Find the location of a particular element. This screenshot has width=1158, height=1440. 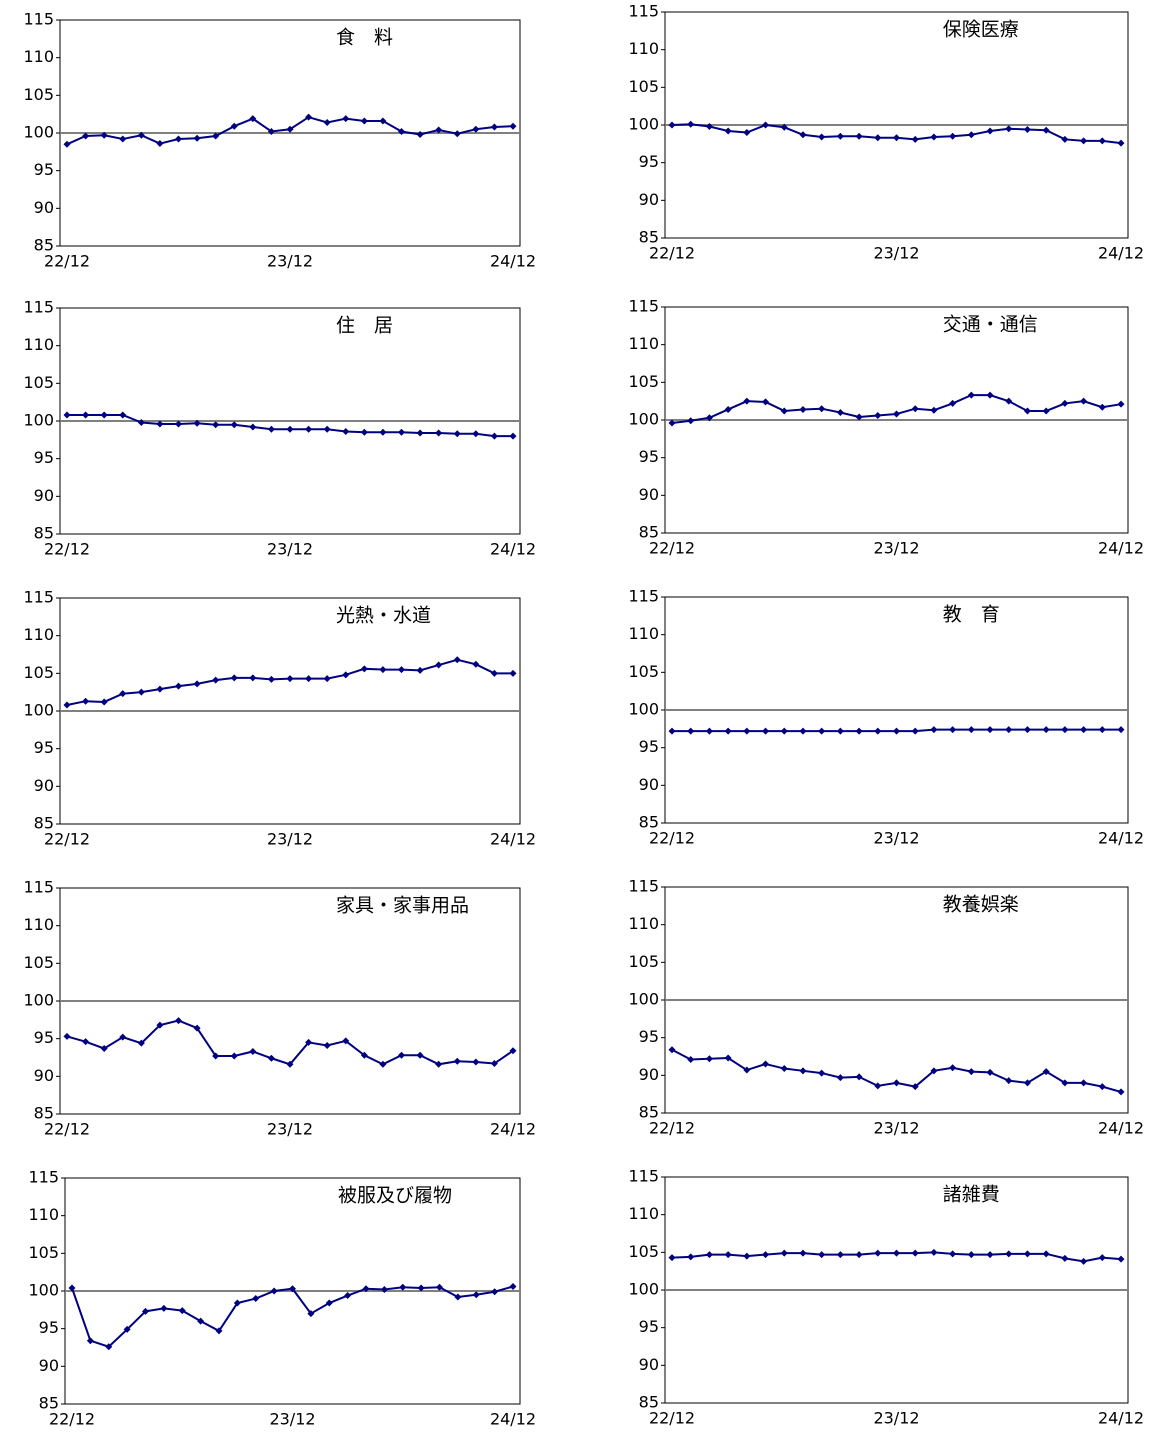

chart-title: 被服及び履物 is located at coordinates (395, 1196).